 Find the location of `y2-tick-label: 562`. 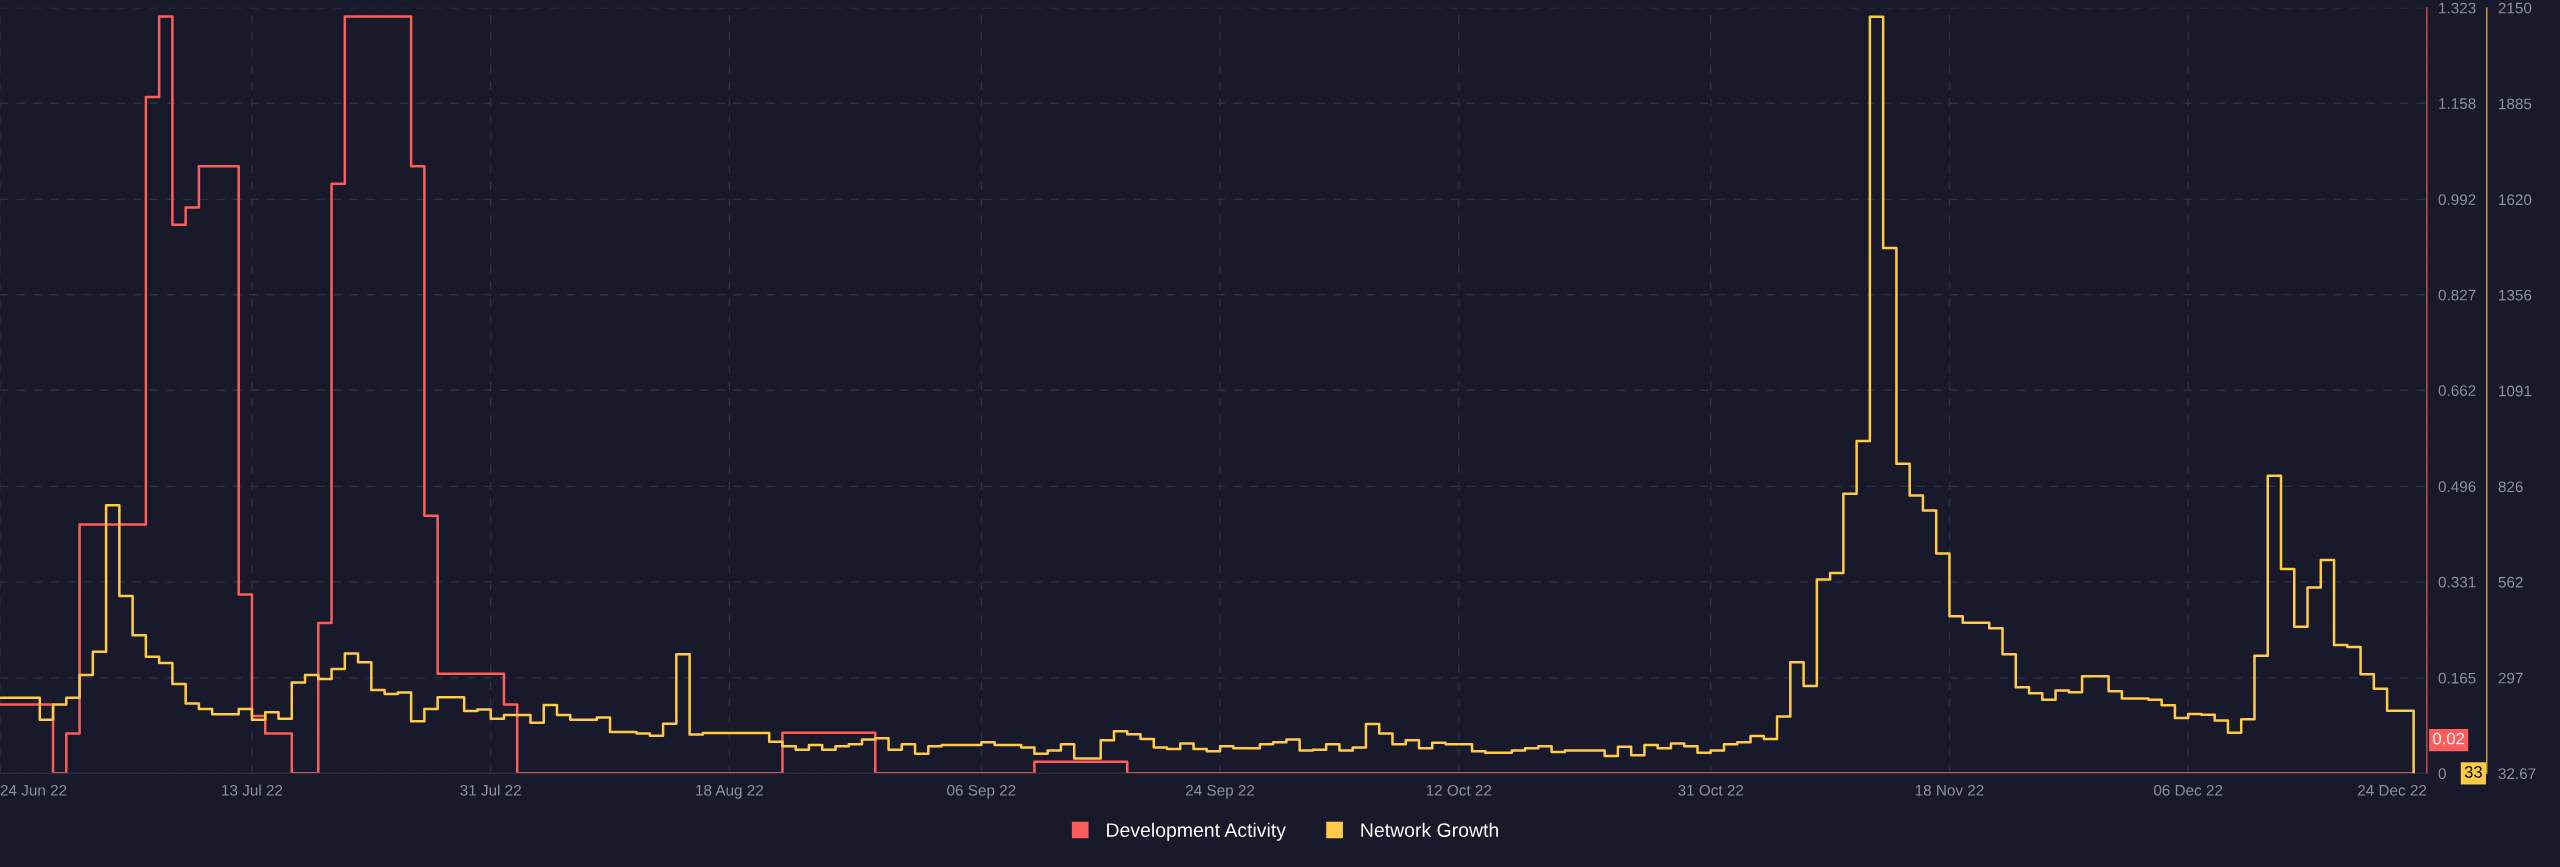

y2-tick-label: 562 is located at coordinates (2510, 582).